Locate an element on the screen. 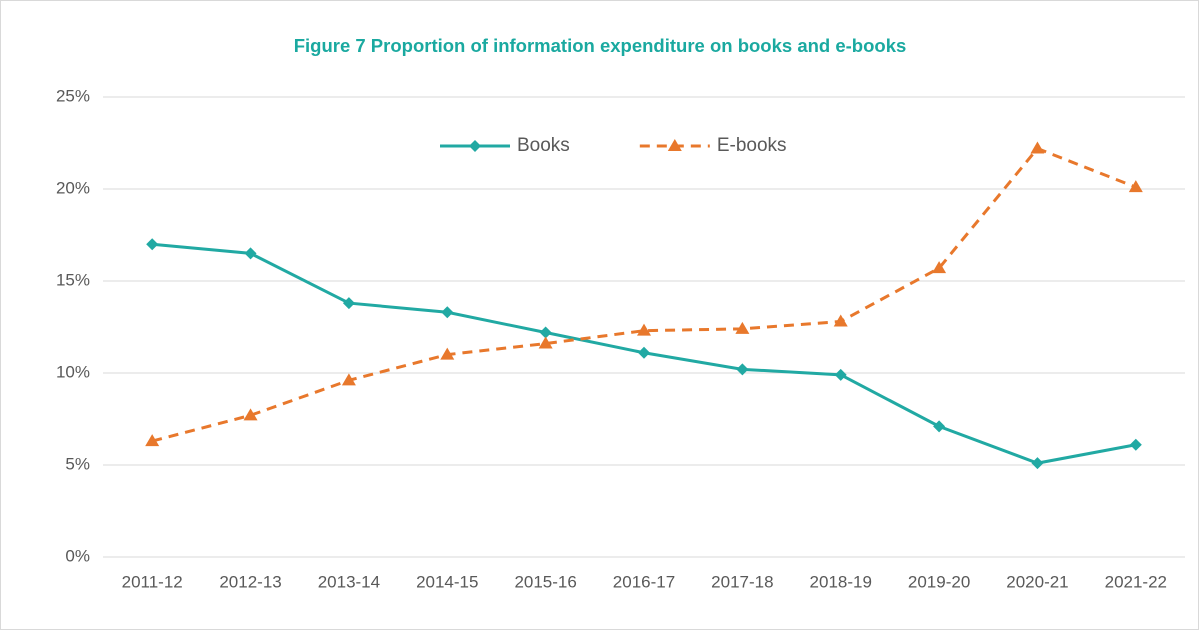 The height and width of the screenshot is (630, 1199). x-tick-label: 2019-20 is located at coordinates (939, 581).